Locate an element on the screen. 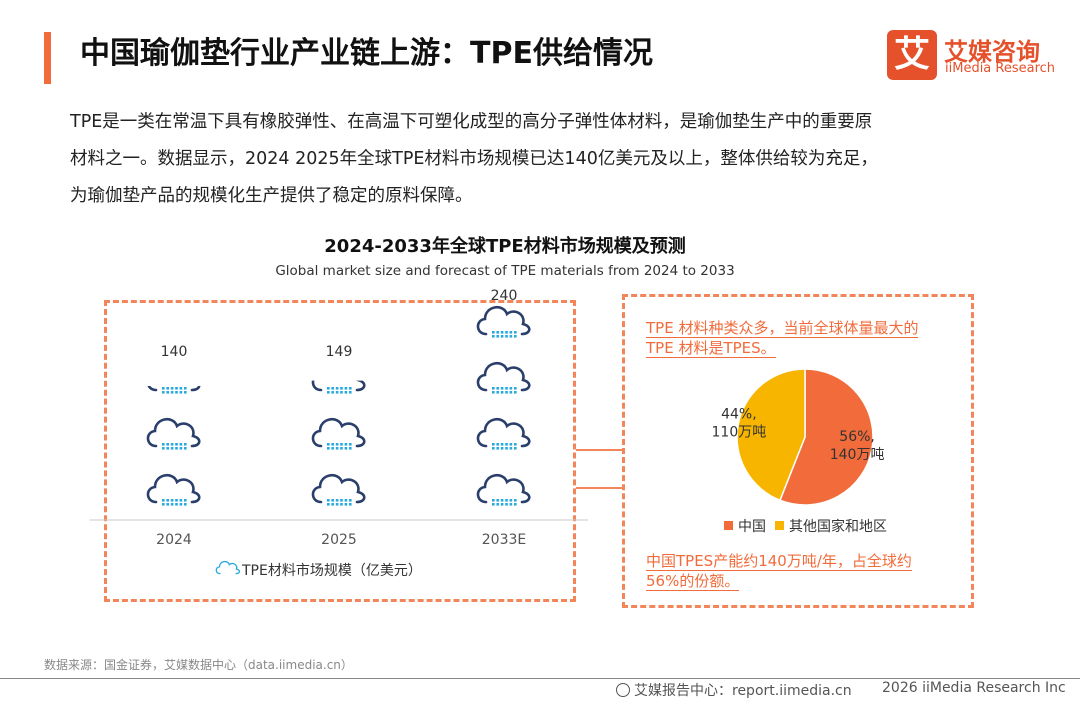 Image resolution: width=1080 pixels, height=702 pixels. footer-report-text: 艾媒报告中心：report.iimedia.cn is located at coordinates (743, 691).